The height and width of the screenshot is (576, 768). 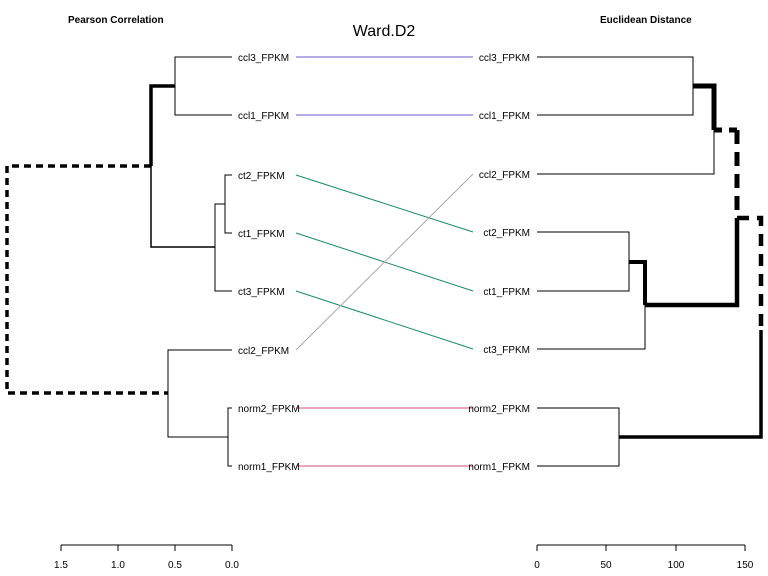 What do you see at coordinates (232, 565) in the screenshot?
I see `left-axis-tick-label: 0.0` at bounding box center [232, 565].